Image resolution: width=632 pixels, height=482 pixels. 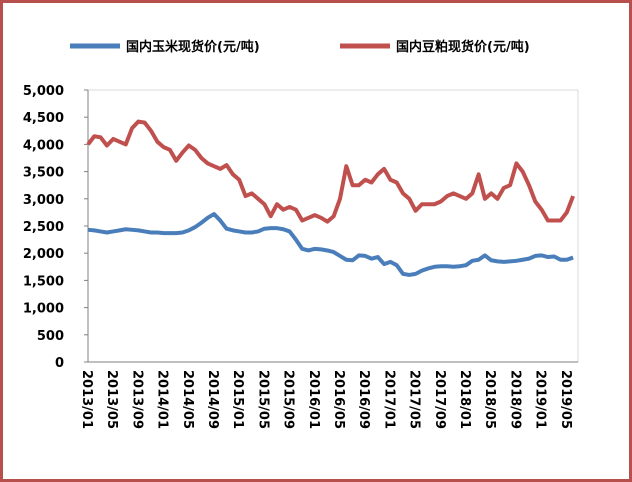 I want to click on y-tick-label: 3,500, so click(x=43, y=173).